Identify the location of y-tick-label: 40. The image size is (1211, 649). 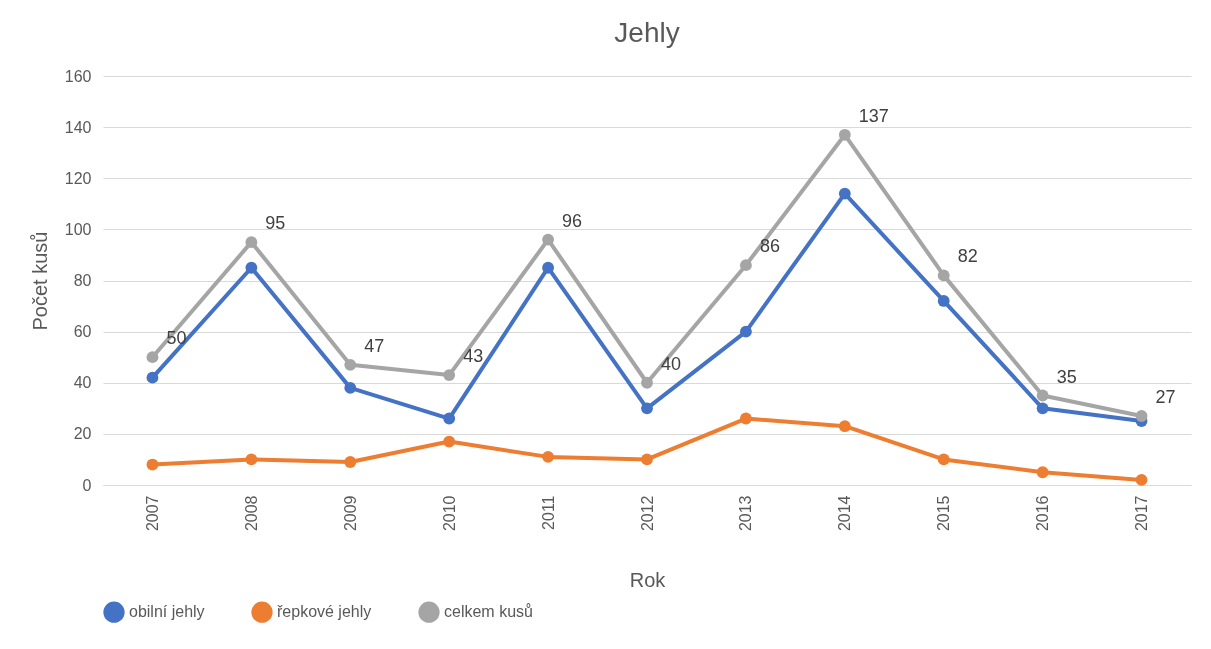
(82, 383).